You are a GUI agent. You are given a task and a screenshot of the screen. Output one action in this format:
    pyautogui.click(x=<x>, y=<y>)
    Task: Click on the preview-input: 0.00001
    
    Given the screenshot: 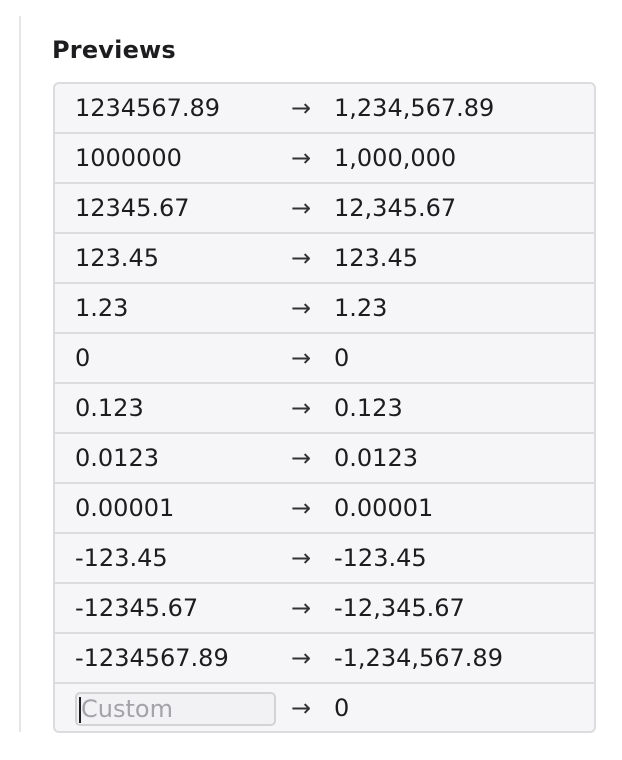 What is the action you would take?
    pyautogui.click(x=125, y=508)
    